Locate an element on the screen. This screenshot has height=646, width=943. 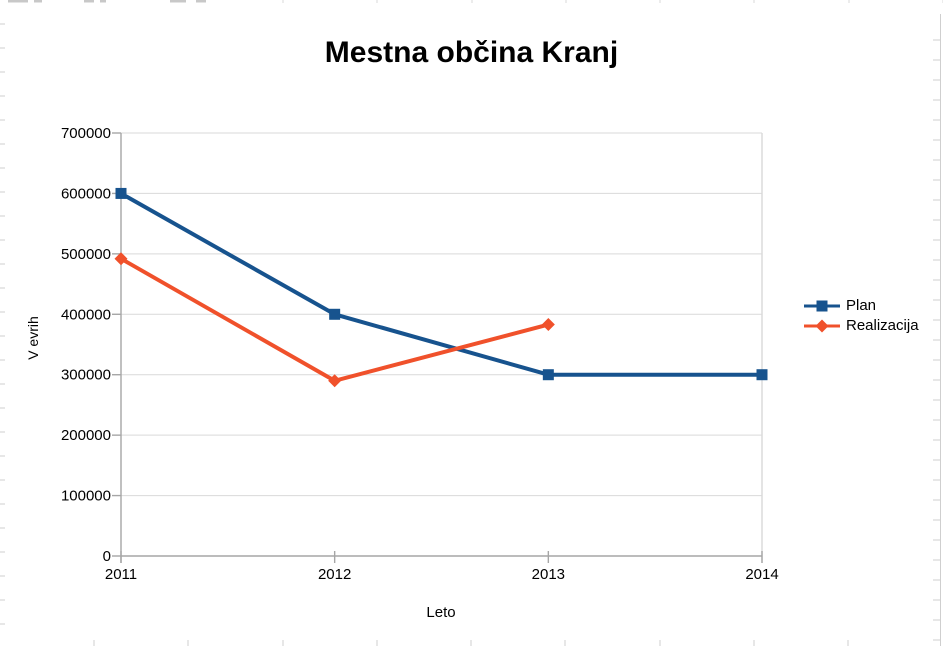
y-tick-label: 700000 is located at coordinates (86, 133).